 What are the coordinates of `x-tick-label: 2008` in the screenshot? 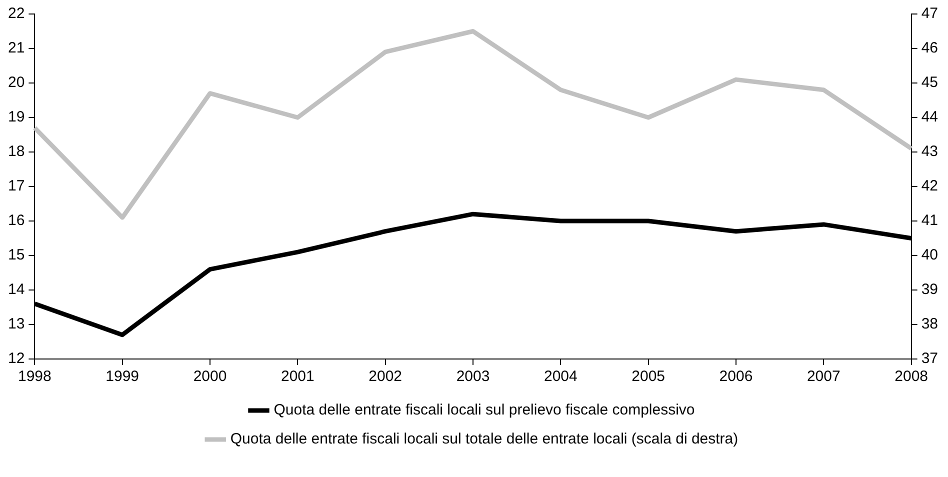 It's located at (911, 377).